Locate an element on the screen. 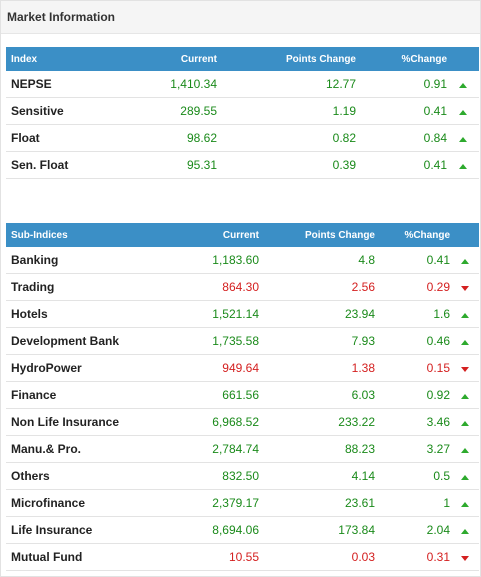 This screenshot has height=577, width=481. table-row: Trading 864.30 2.56 0.29 is located at coordinates (242, 287).